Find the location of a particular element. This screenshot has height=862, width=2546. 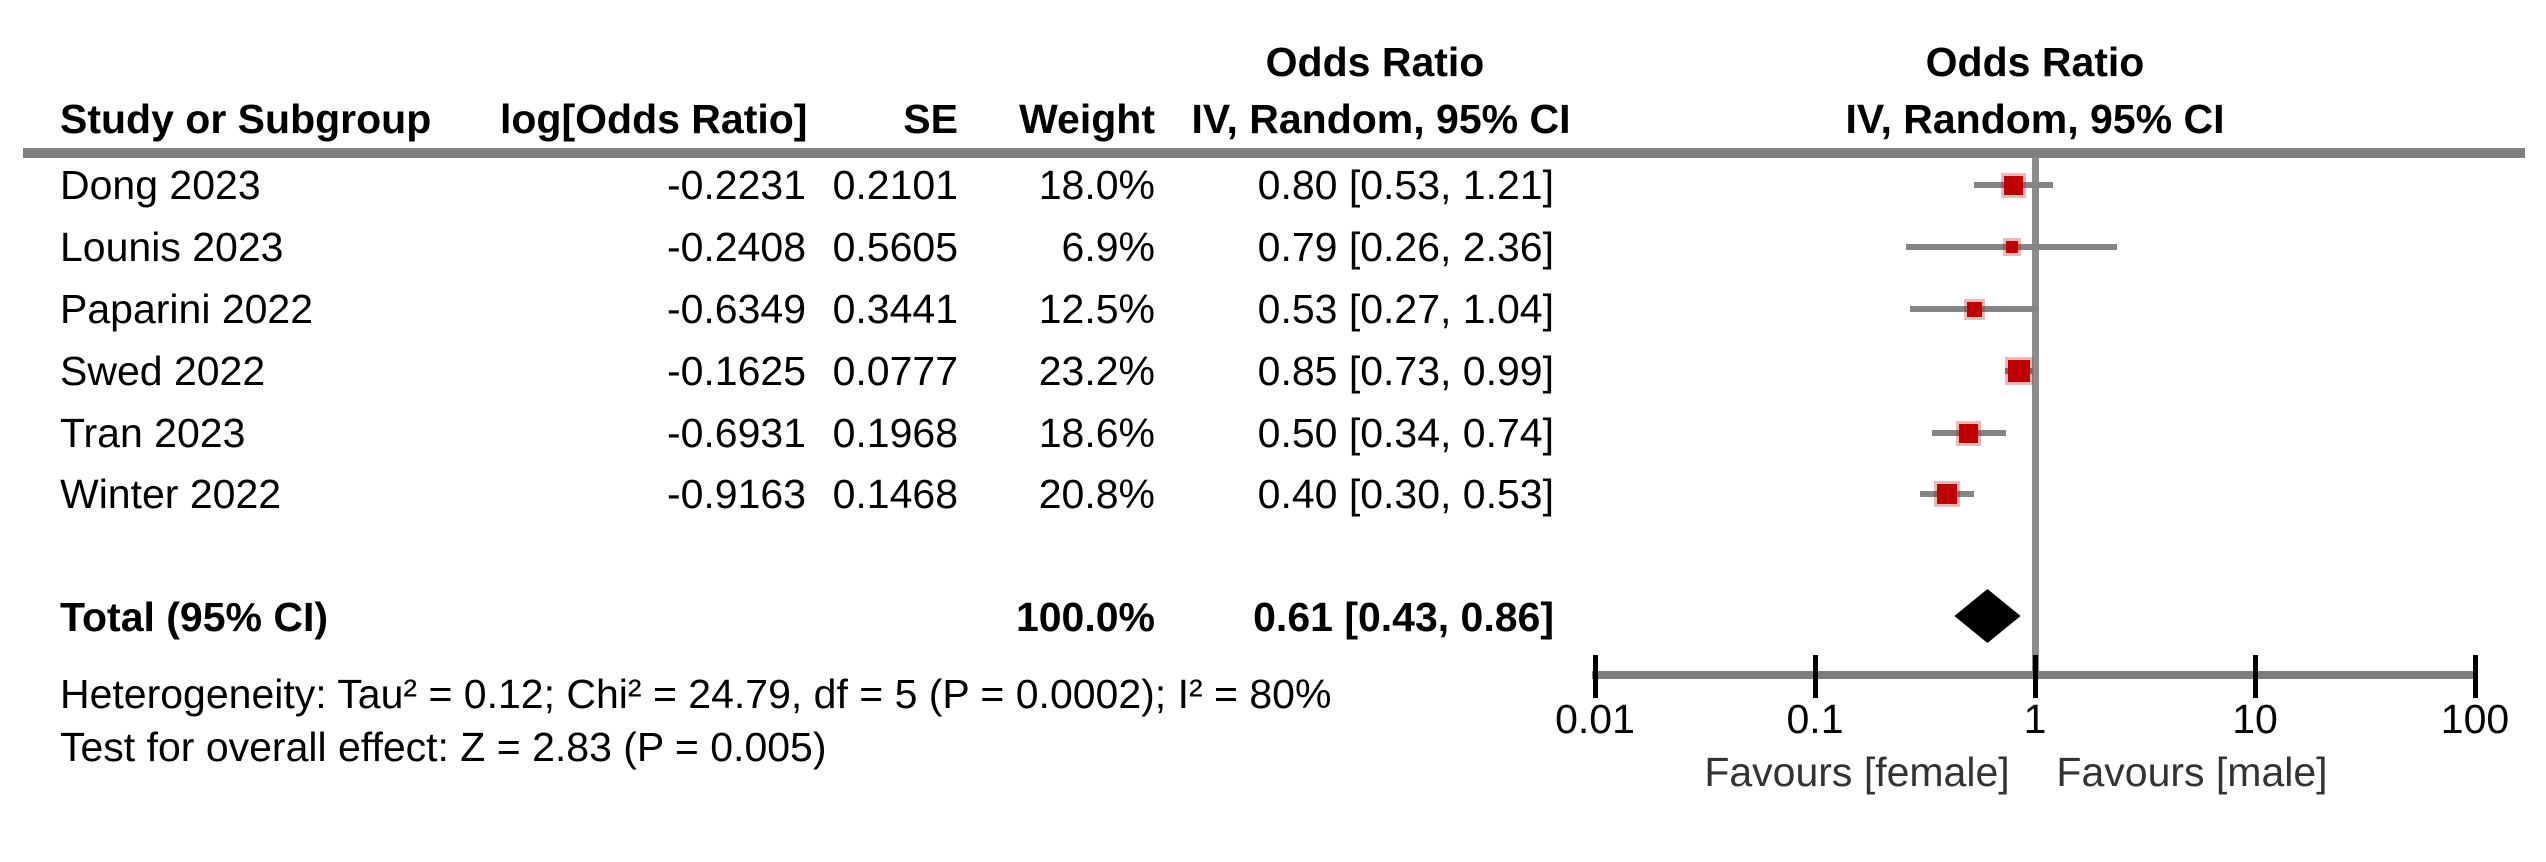

se-cell: 0.1468 is located at coordinates (895, 494).